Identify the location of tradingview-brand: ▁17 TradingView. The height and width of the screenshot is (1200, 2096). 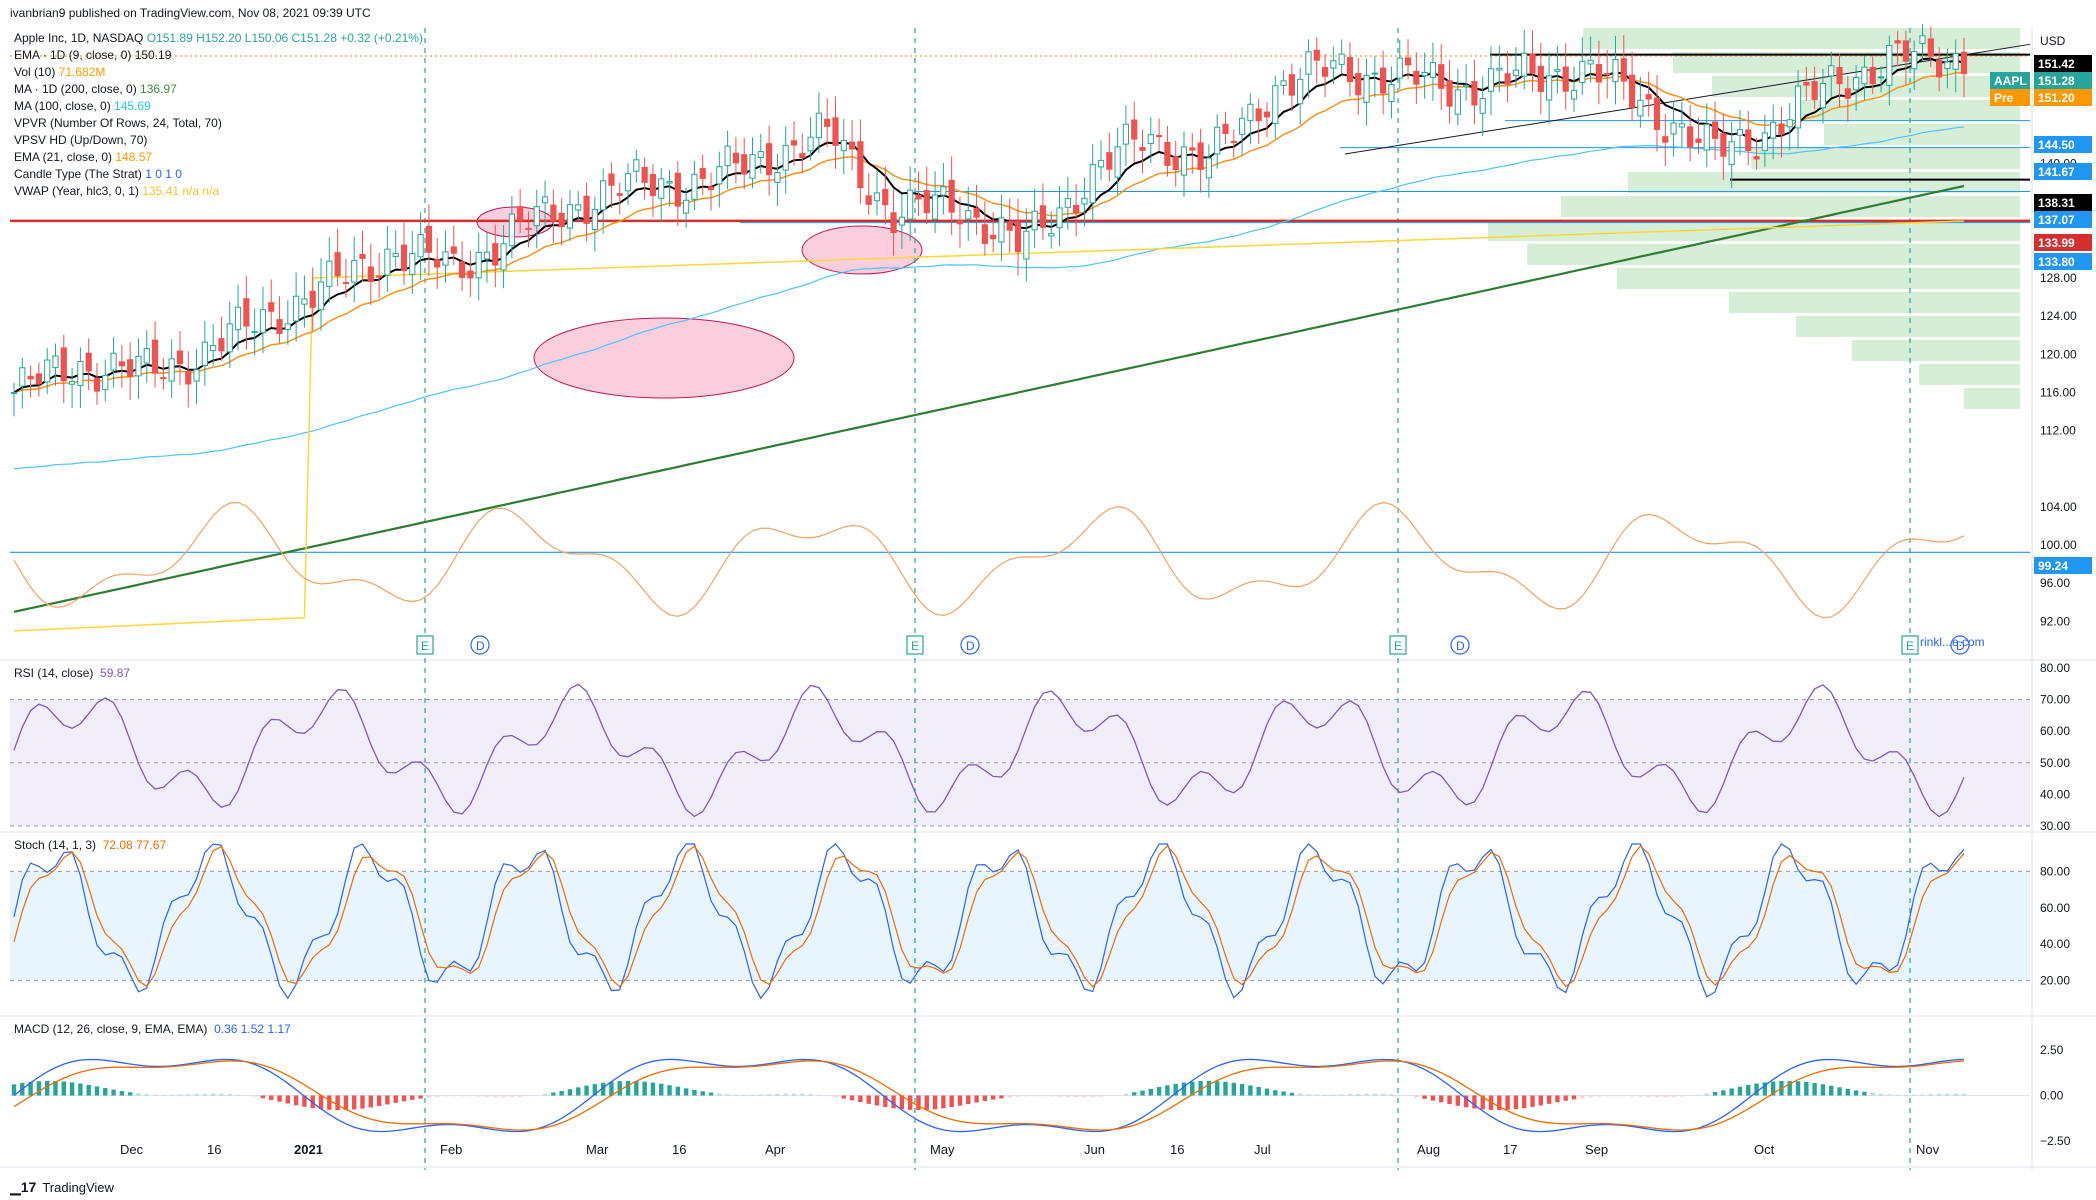
(62, 1187).